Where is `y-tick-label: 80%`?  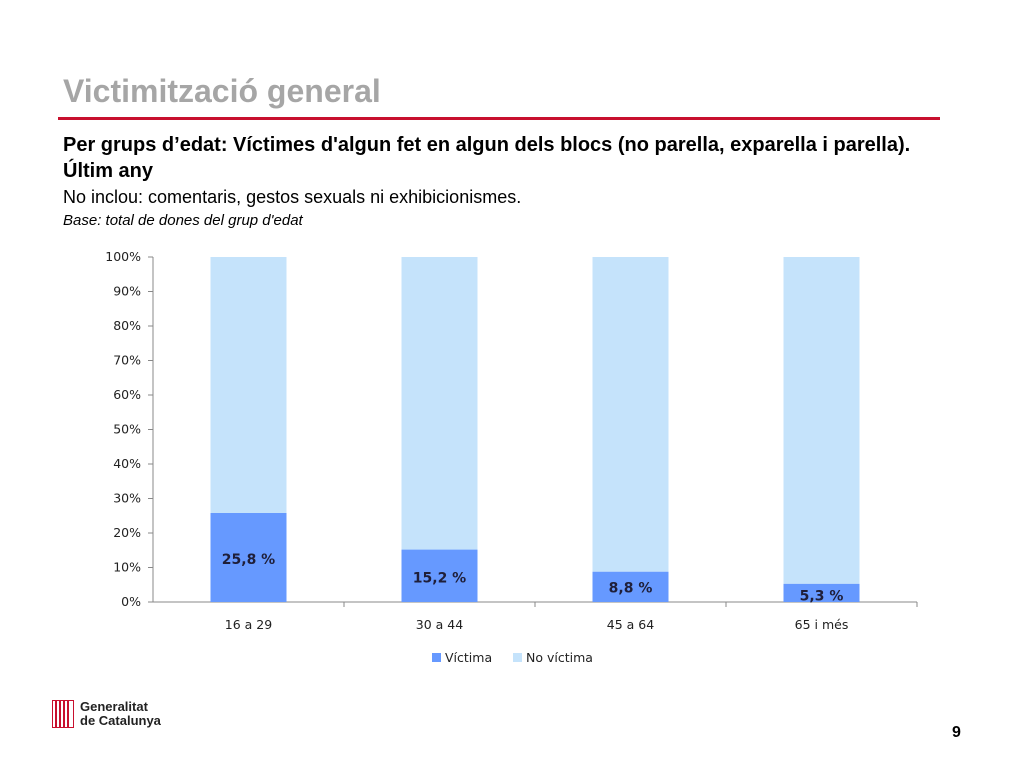
y-tick-label: 80% is located at coordinates (127, 325).